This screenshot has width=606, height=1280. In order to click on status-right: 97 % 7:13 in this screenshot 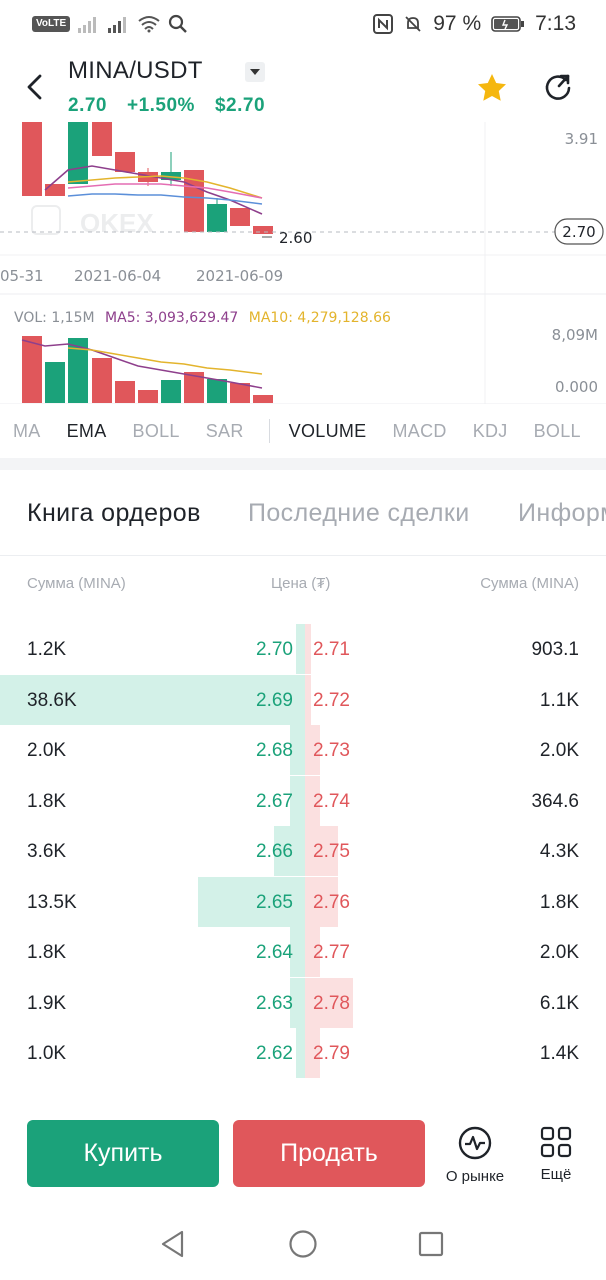, I will do `click(474, 24)`.